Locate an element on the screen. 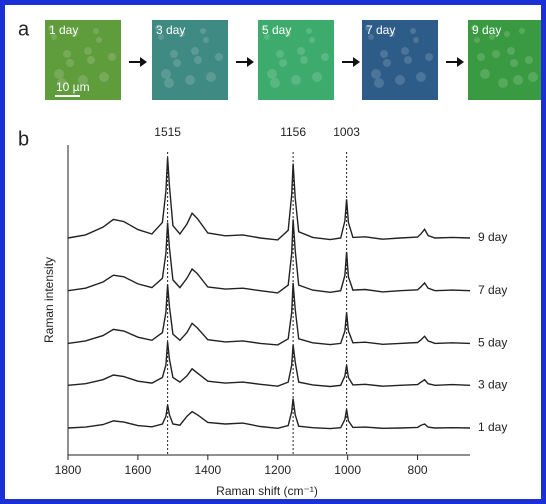  image-label: 1 day is located at coordinates (63, 30).